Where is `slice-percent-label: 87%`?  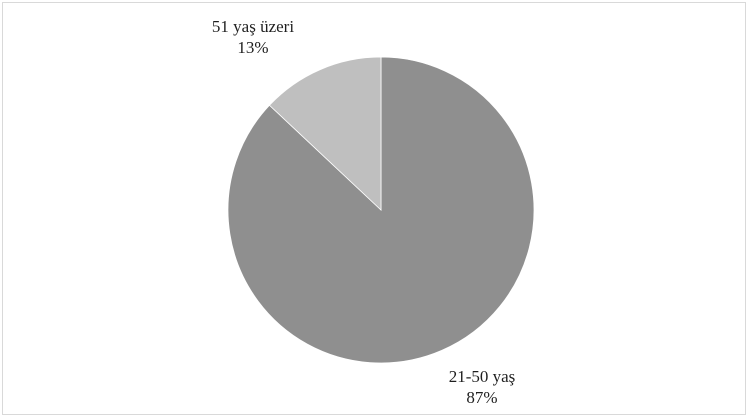 slice-percent-label: 87% is located at coordinates (481, 397).